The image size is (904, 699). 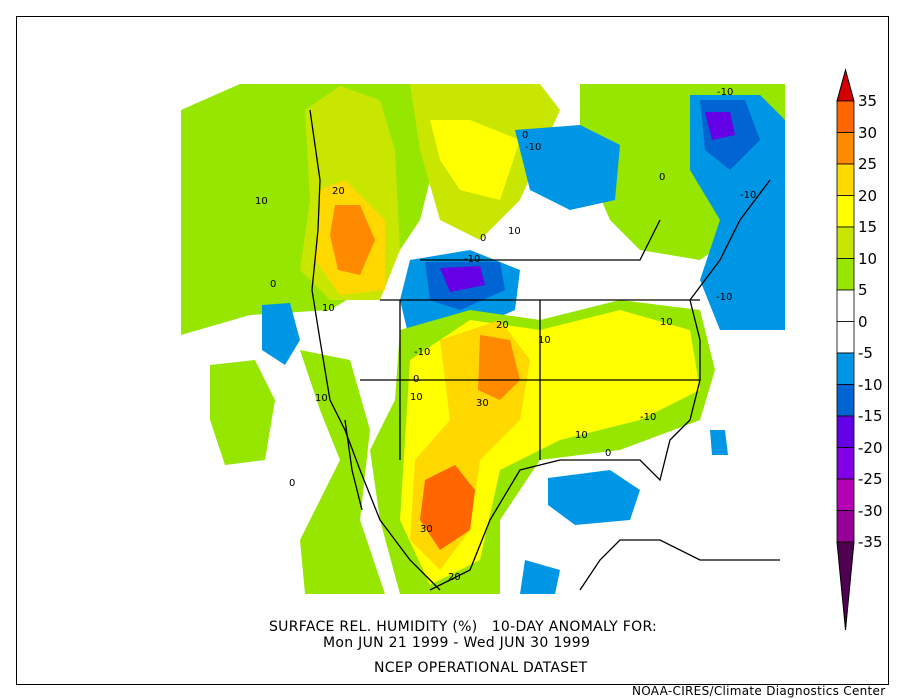 What do you see at coordinates (870, 447) in the screenshot?
I see `colorbar-tick-label: -20` at bounding box center [870, 447].